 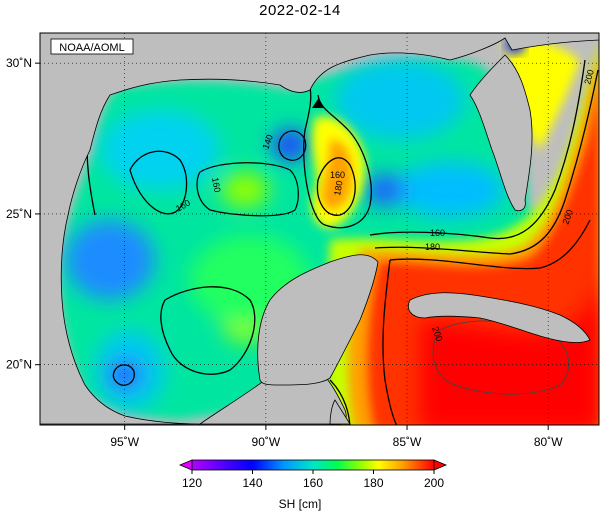 I want to click on contour-200-north, so click(x=490, y=244).